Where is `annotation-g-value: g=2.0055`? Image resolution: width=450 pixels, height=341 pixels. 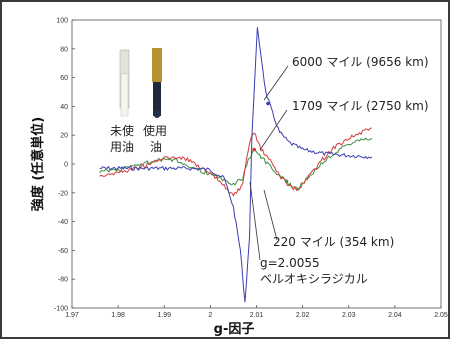 annotation-g-value: g=2.0055 is located at coordinates (290, 263).